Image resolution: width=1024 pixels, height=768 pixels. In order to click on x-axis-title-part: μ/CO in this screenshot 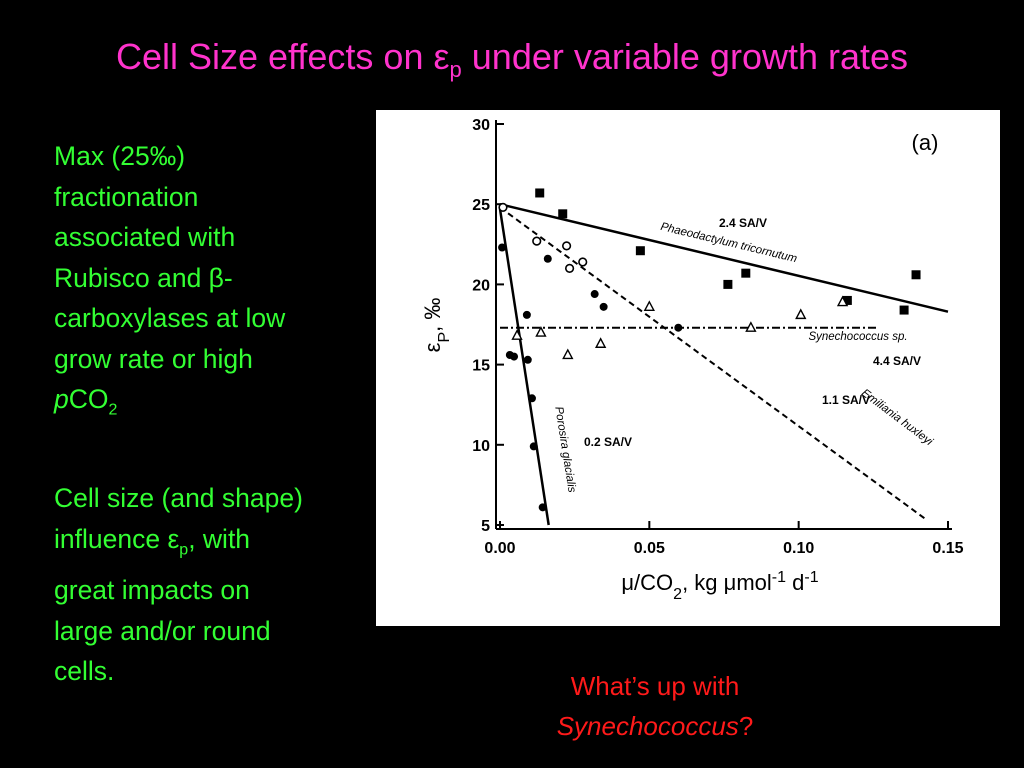, I will do `click(647, 582)`.